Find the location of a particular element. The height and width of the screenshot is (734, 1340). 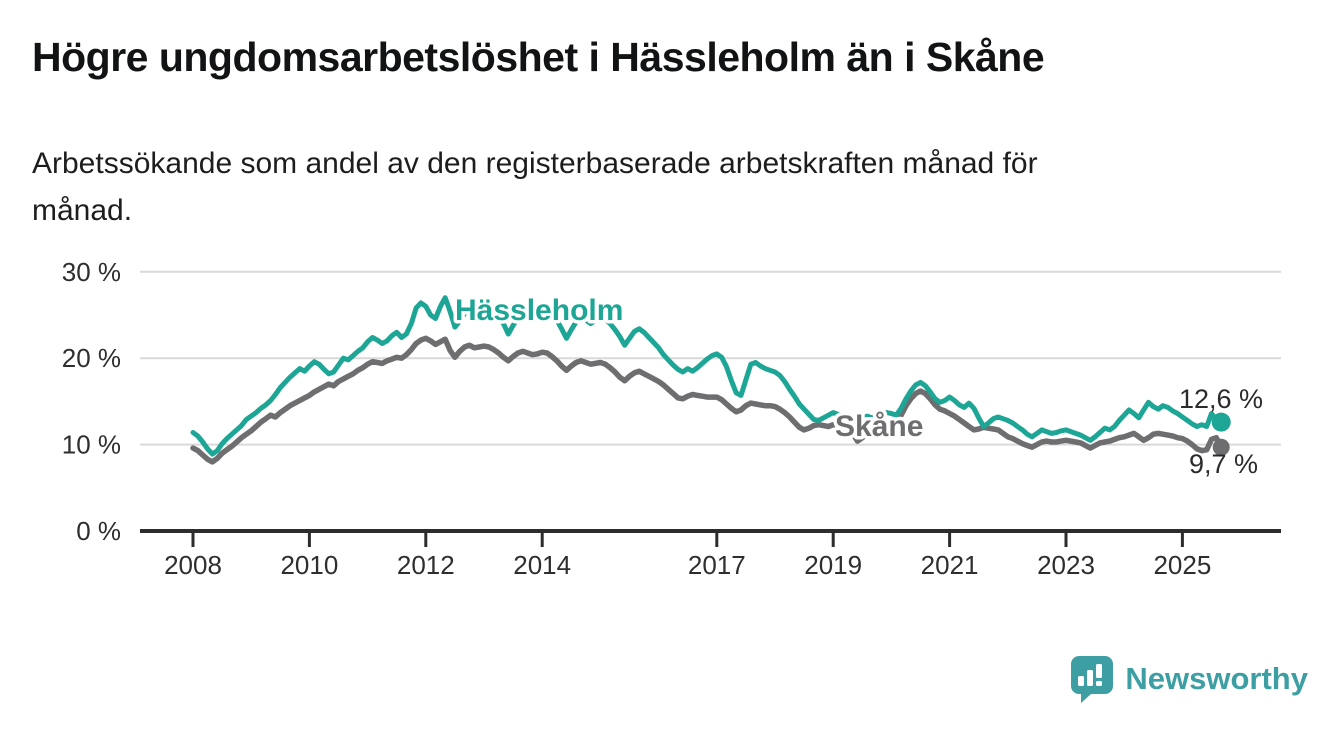

newsworthy-branding: Newsworthy is located at coordinates (1187, 679).